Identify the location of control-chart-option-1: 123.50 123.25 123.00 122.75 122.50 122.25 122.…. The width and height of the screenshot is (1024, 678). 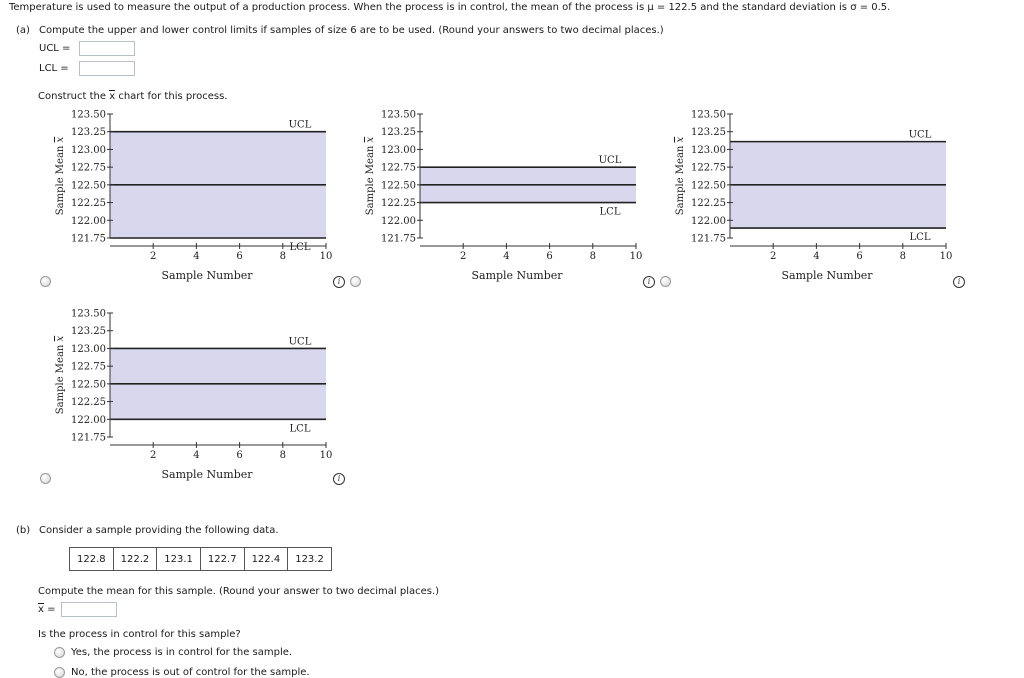
(194, 196).